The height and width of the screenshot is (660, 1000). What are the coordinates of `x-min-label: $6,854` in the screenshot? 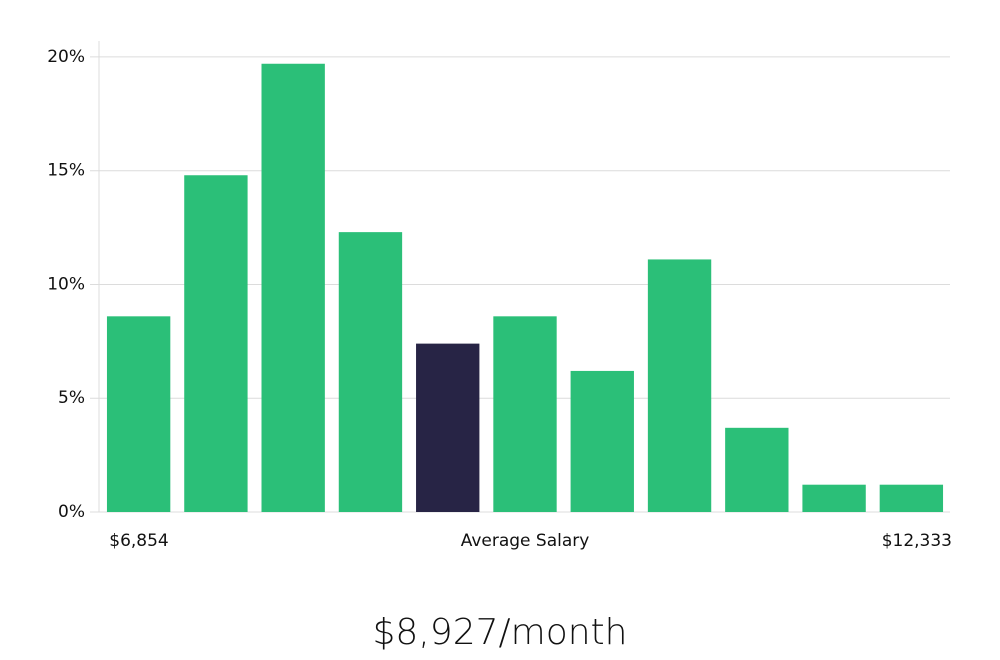 It's located at (138, 541).